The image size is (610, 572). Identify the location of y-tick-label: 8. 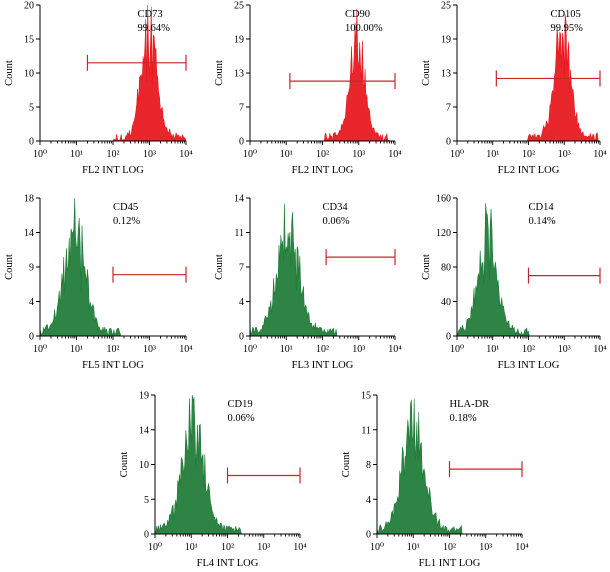
(368, 465).